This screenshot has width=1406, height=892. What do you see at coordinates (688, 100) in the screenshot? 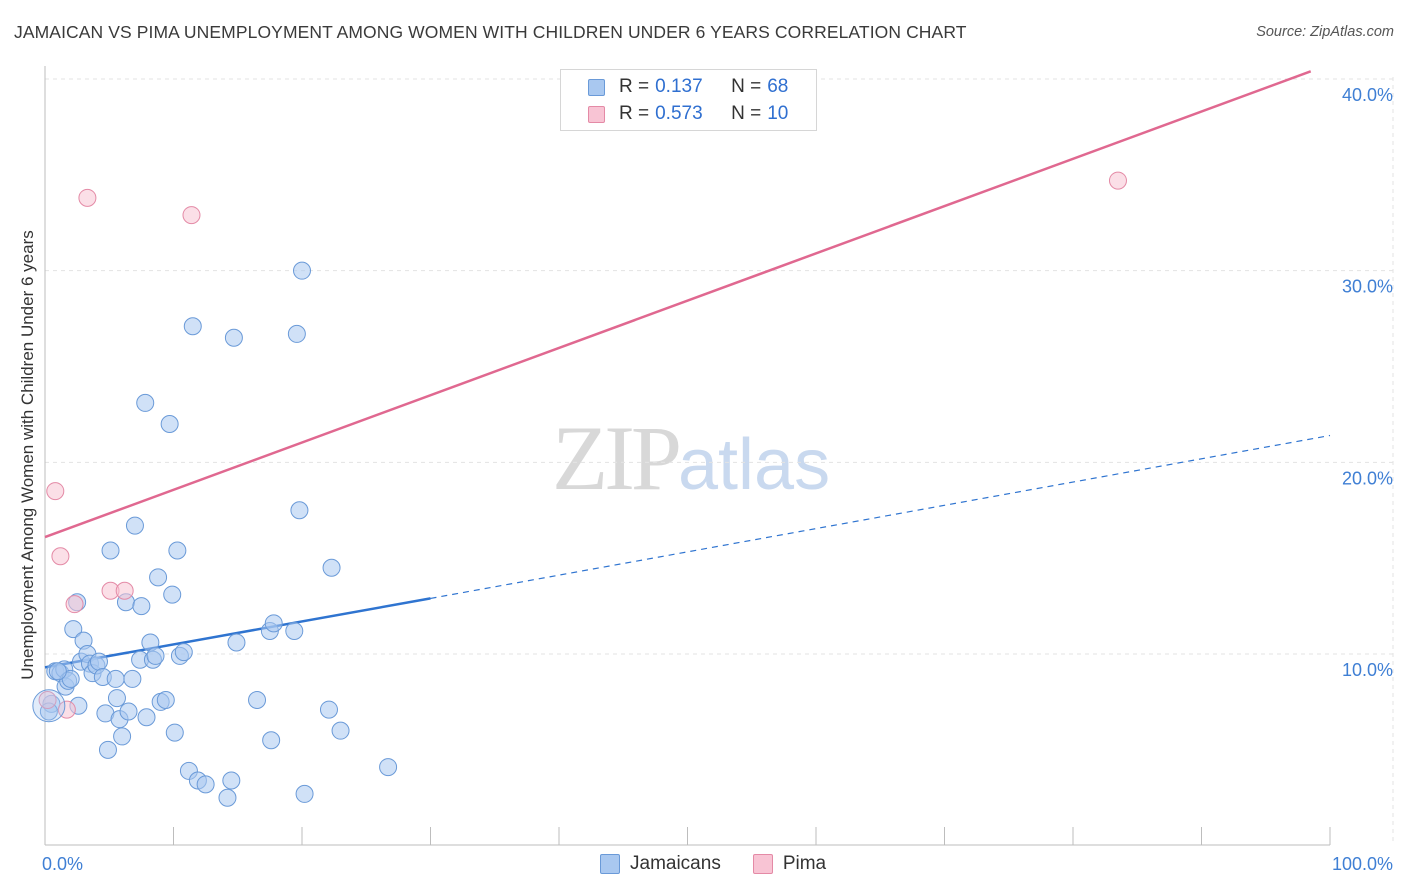
I see `stats-legend: R = 0.137 N = 68 R = 0.573 N = 10` at bounding box center [688, 100].